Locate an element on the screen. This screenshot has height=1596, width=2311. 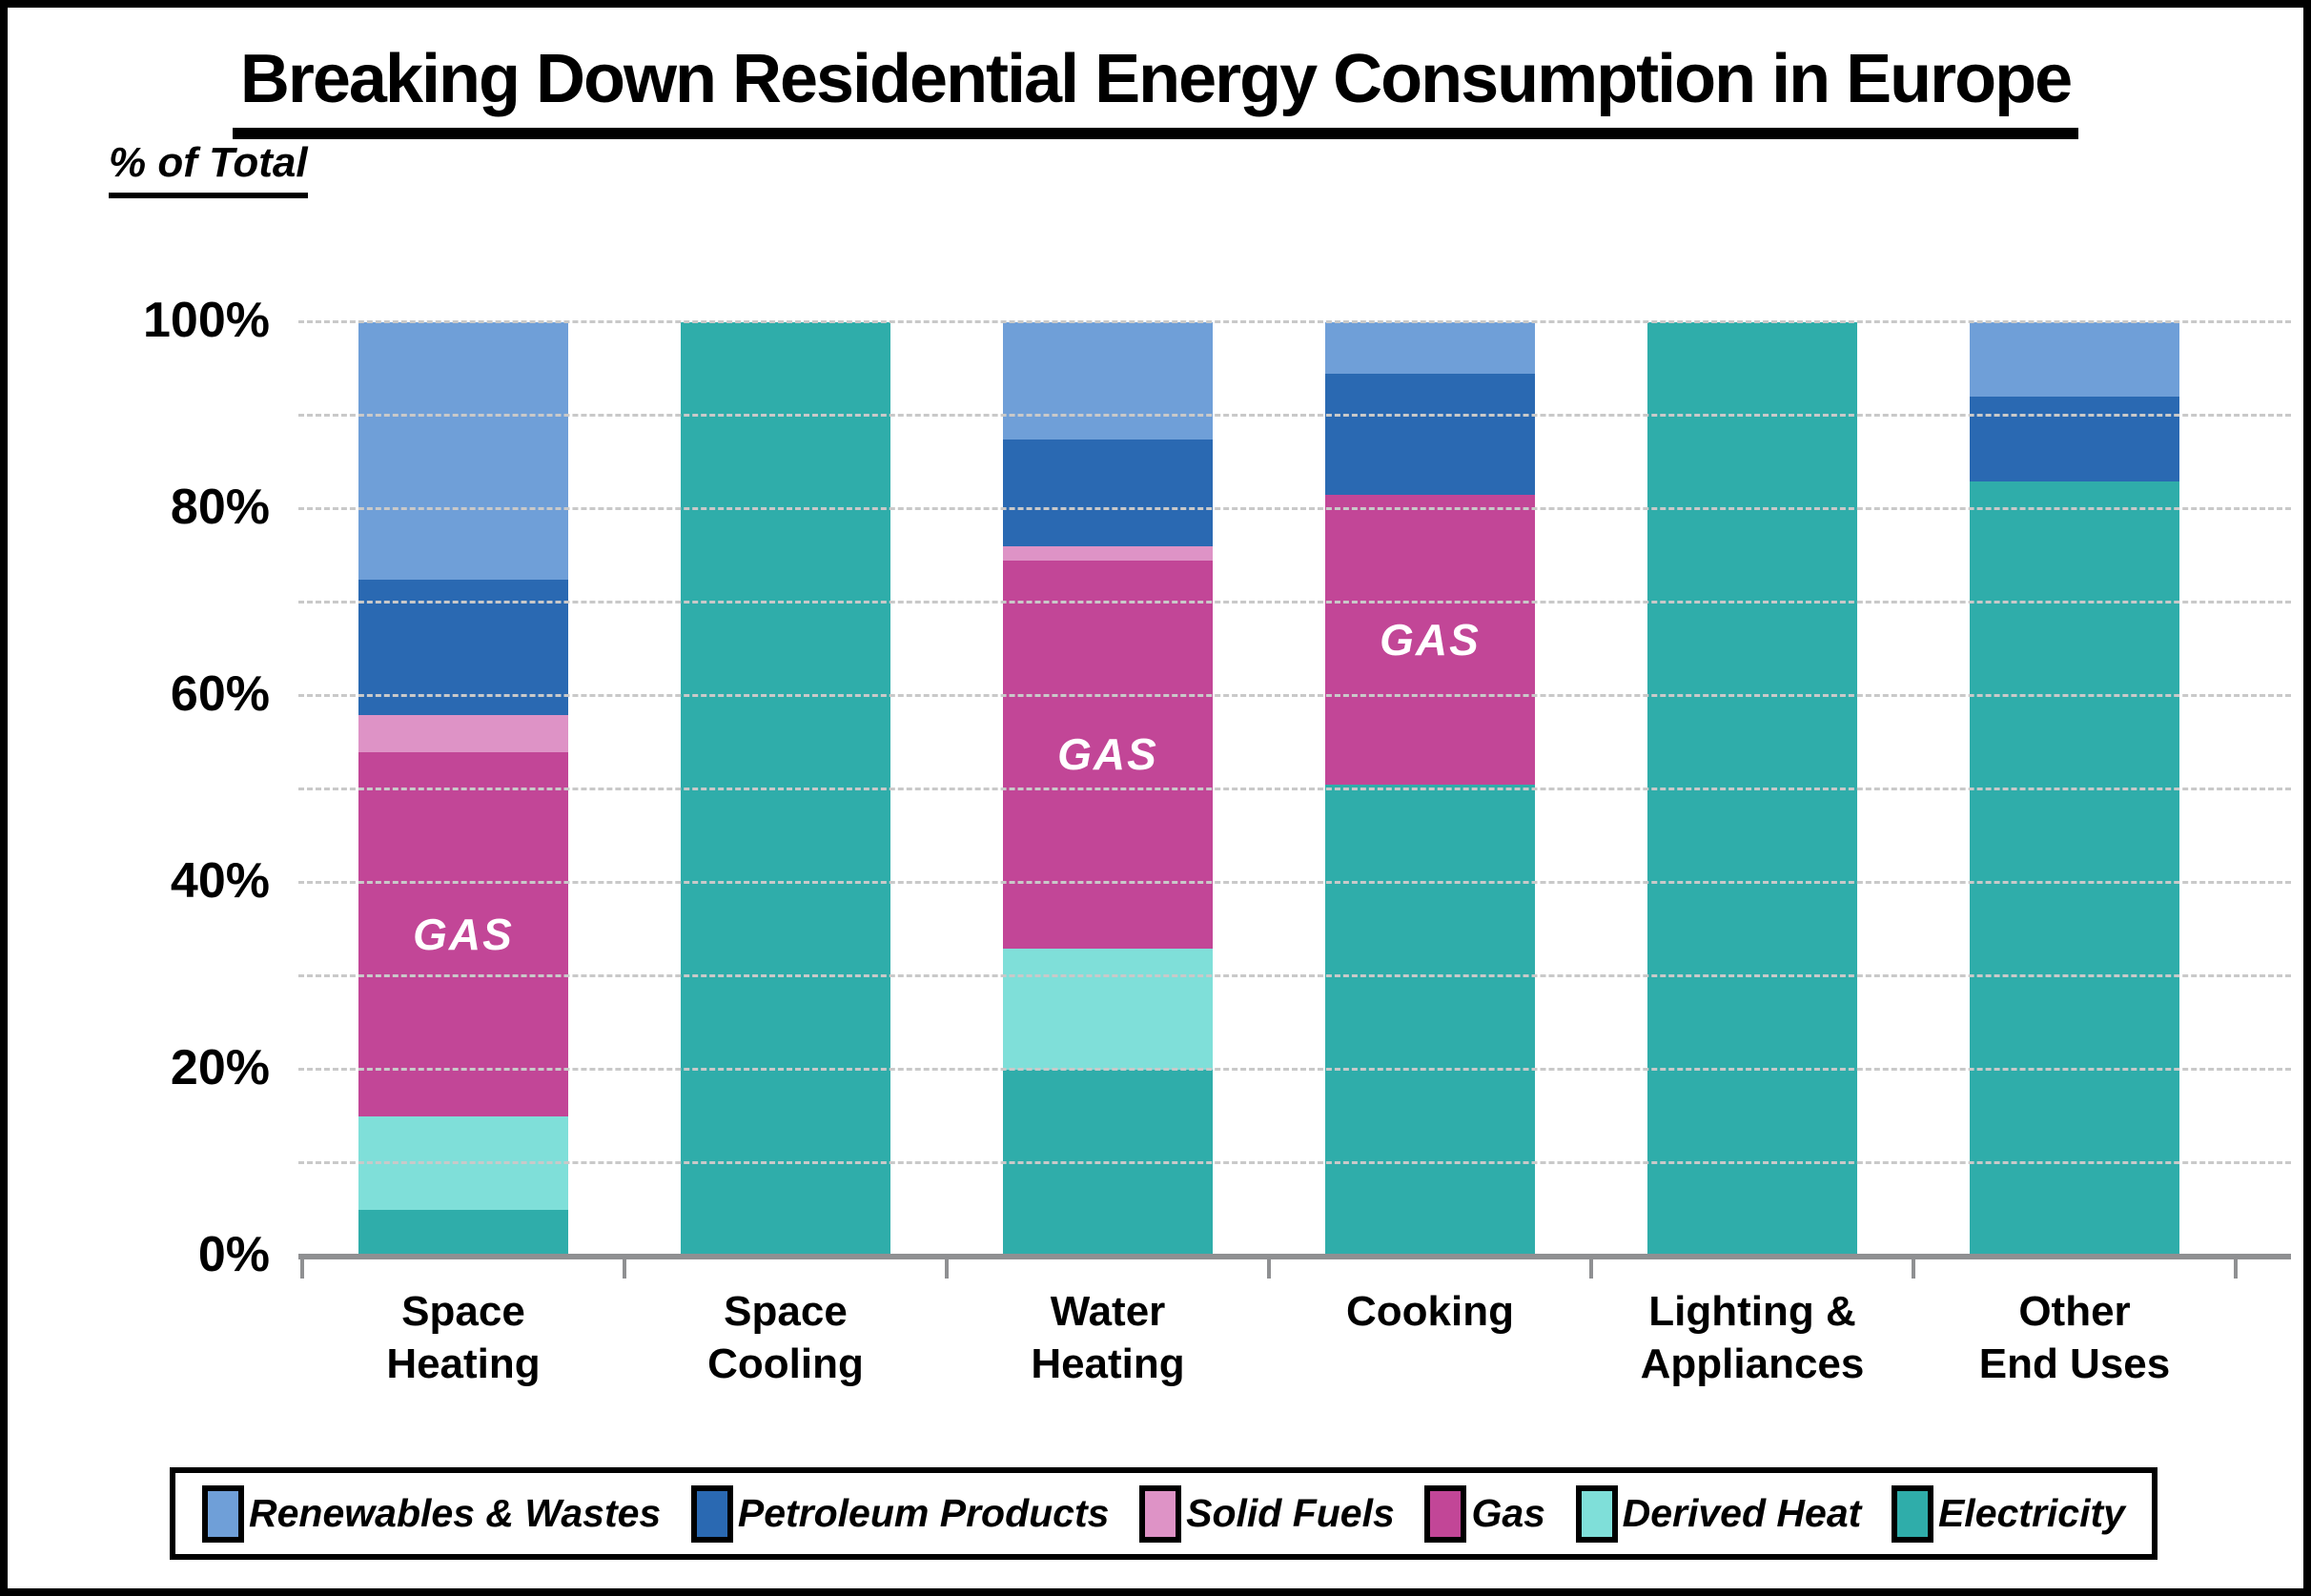
x-axis-line is located at coordinates (1295, 1256).